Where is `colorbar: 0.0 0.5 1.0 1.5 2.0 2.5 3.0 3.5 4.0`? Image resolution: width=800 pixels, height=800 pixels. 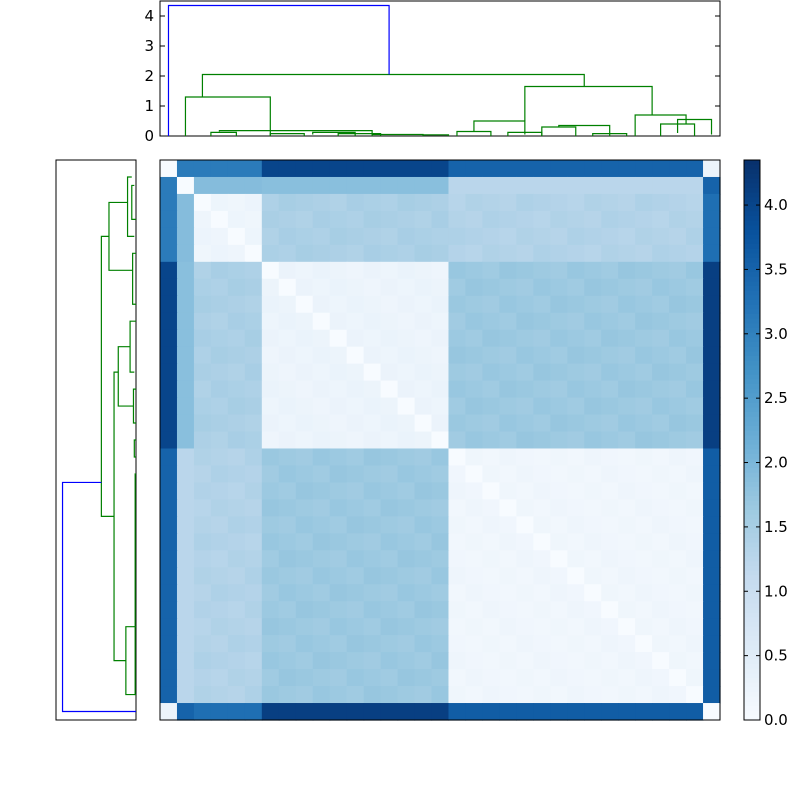 colorbar: 0.0 0.5 1.0 1.5 2.0 2.5 3.0 3.5 4.0 is located at coordinates (765, 444).